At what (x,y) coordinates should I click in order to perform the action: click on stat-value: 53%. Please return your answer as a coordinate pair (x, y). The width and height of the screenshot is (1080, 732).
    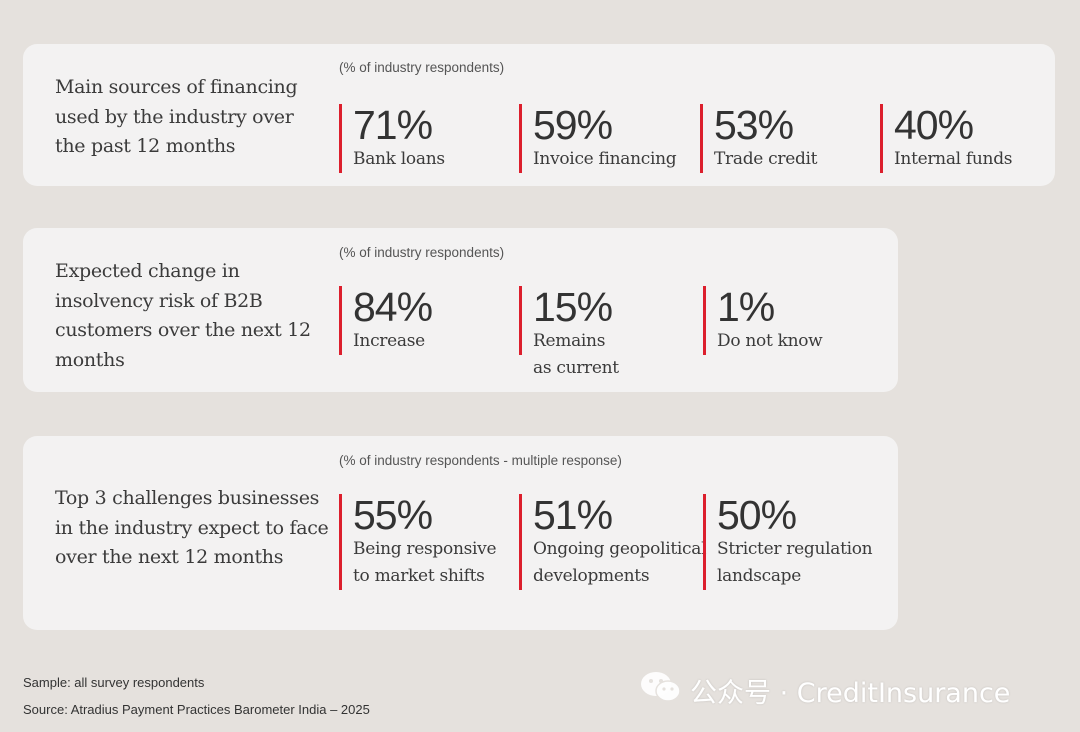
    Looking at the image, I should click on (754, 125).